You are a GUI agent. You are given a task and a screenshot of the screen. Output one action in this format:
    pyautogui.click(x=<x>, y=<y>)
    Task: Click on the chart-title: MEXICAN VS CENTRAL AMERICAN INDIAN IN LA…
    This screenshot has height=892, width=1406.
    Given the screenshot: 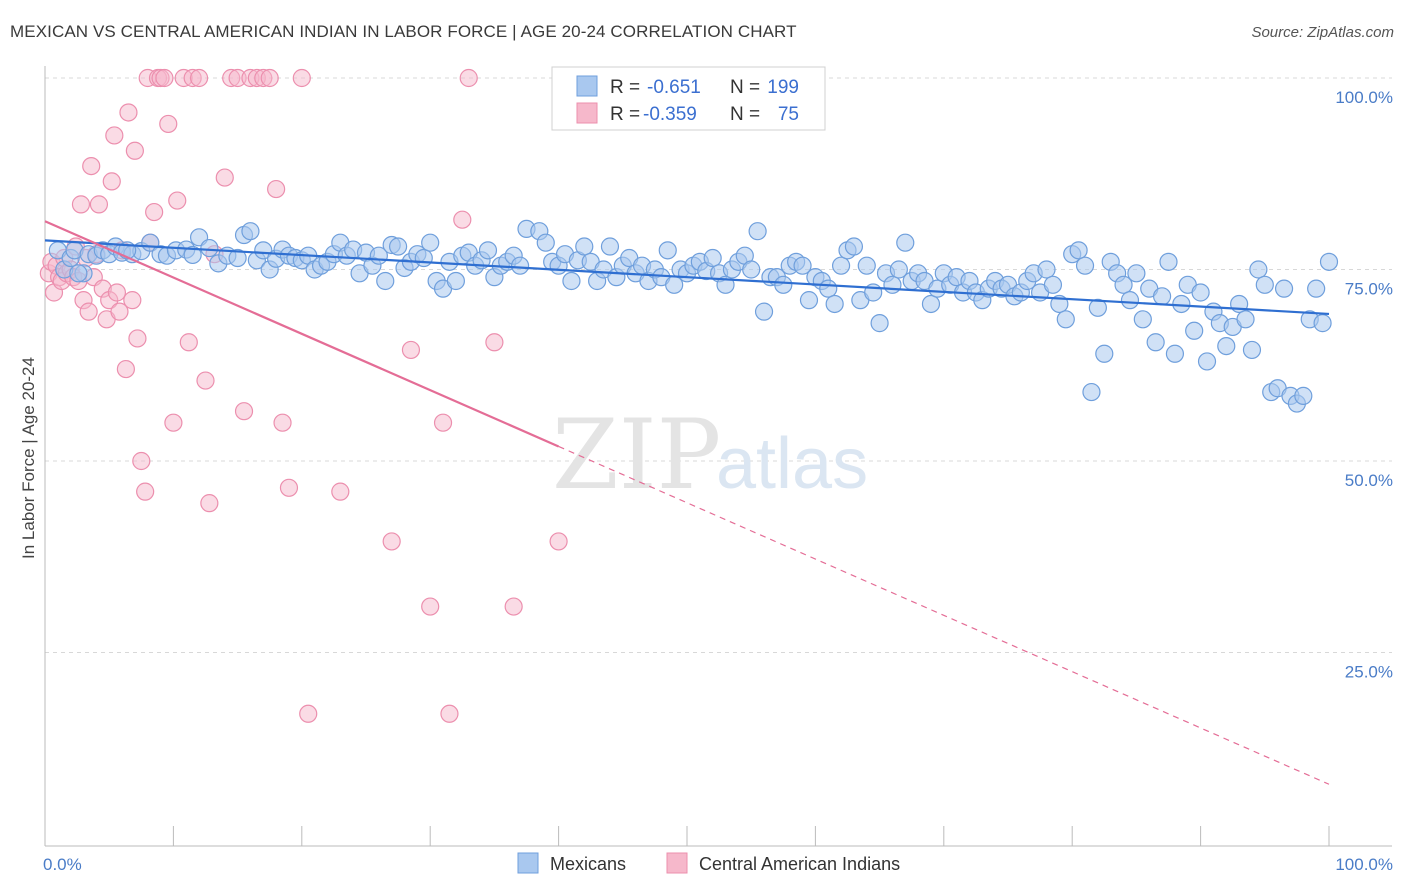 What is the action you would take?
    pyautogui.click(x=403, y=31)
    